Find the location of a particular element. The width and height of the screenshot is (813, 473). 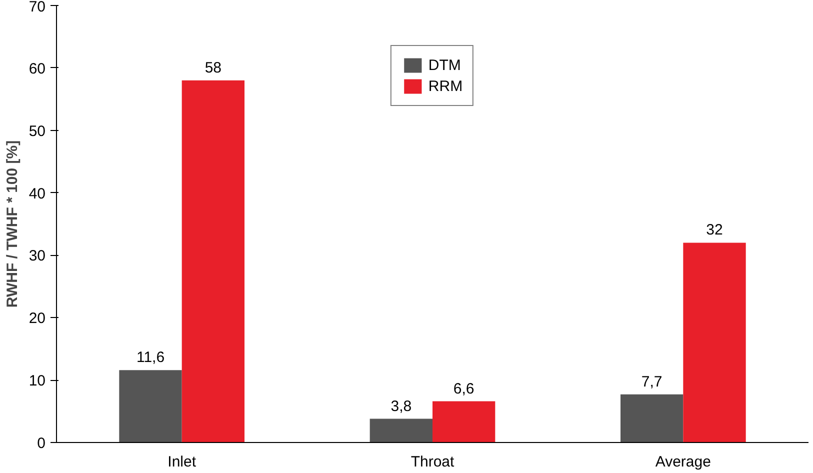

y-tick-label: 20 is located at coordinates (37, 319).